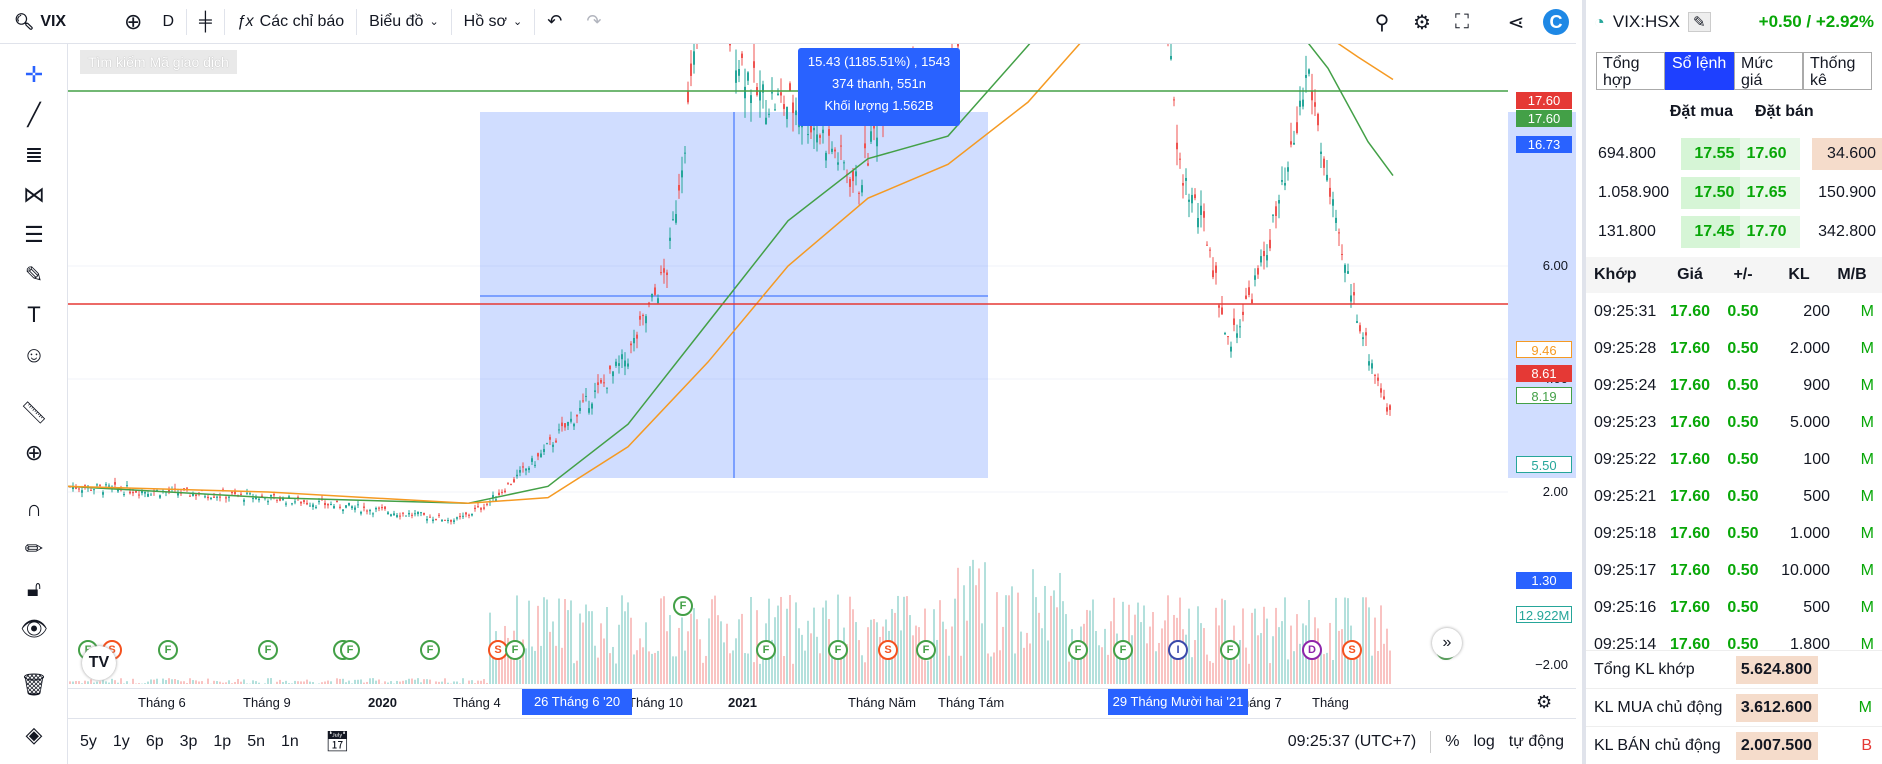  I want to click on edit-symbol-button: ✎, so click(1699, 22).